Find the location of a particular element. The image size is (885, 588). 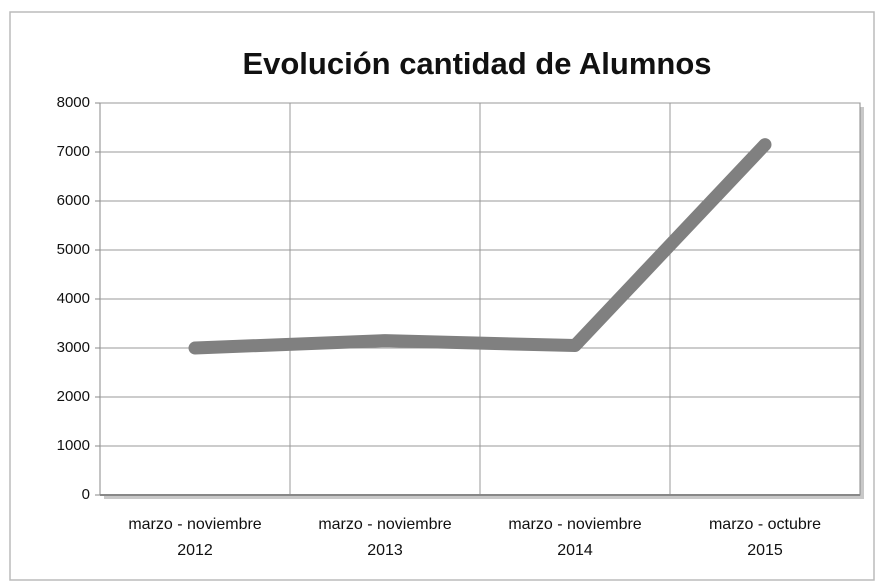

y-tick-label: 2000 is located at coordinates (73, 396).